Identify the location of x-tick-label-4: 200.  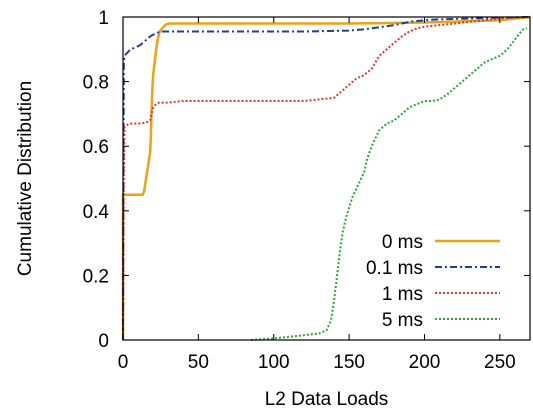
(425, 362).